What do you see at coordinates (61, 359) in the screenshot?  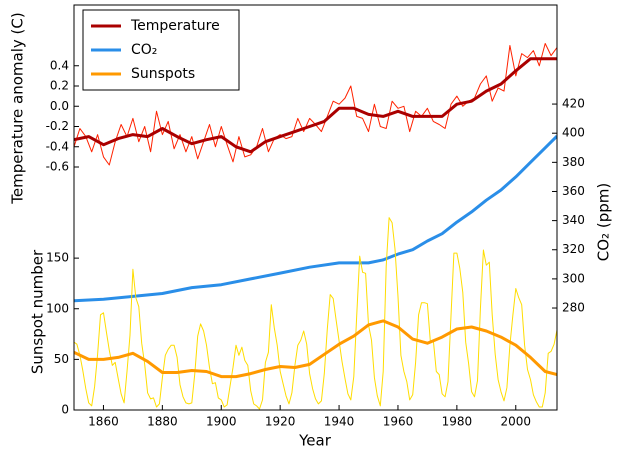 I see `y3-tick-label: 50` at bounding box center [61, 359].